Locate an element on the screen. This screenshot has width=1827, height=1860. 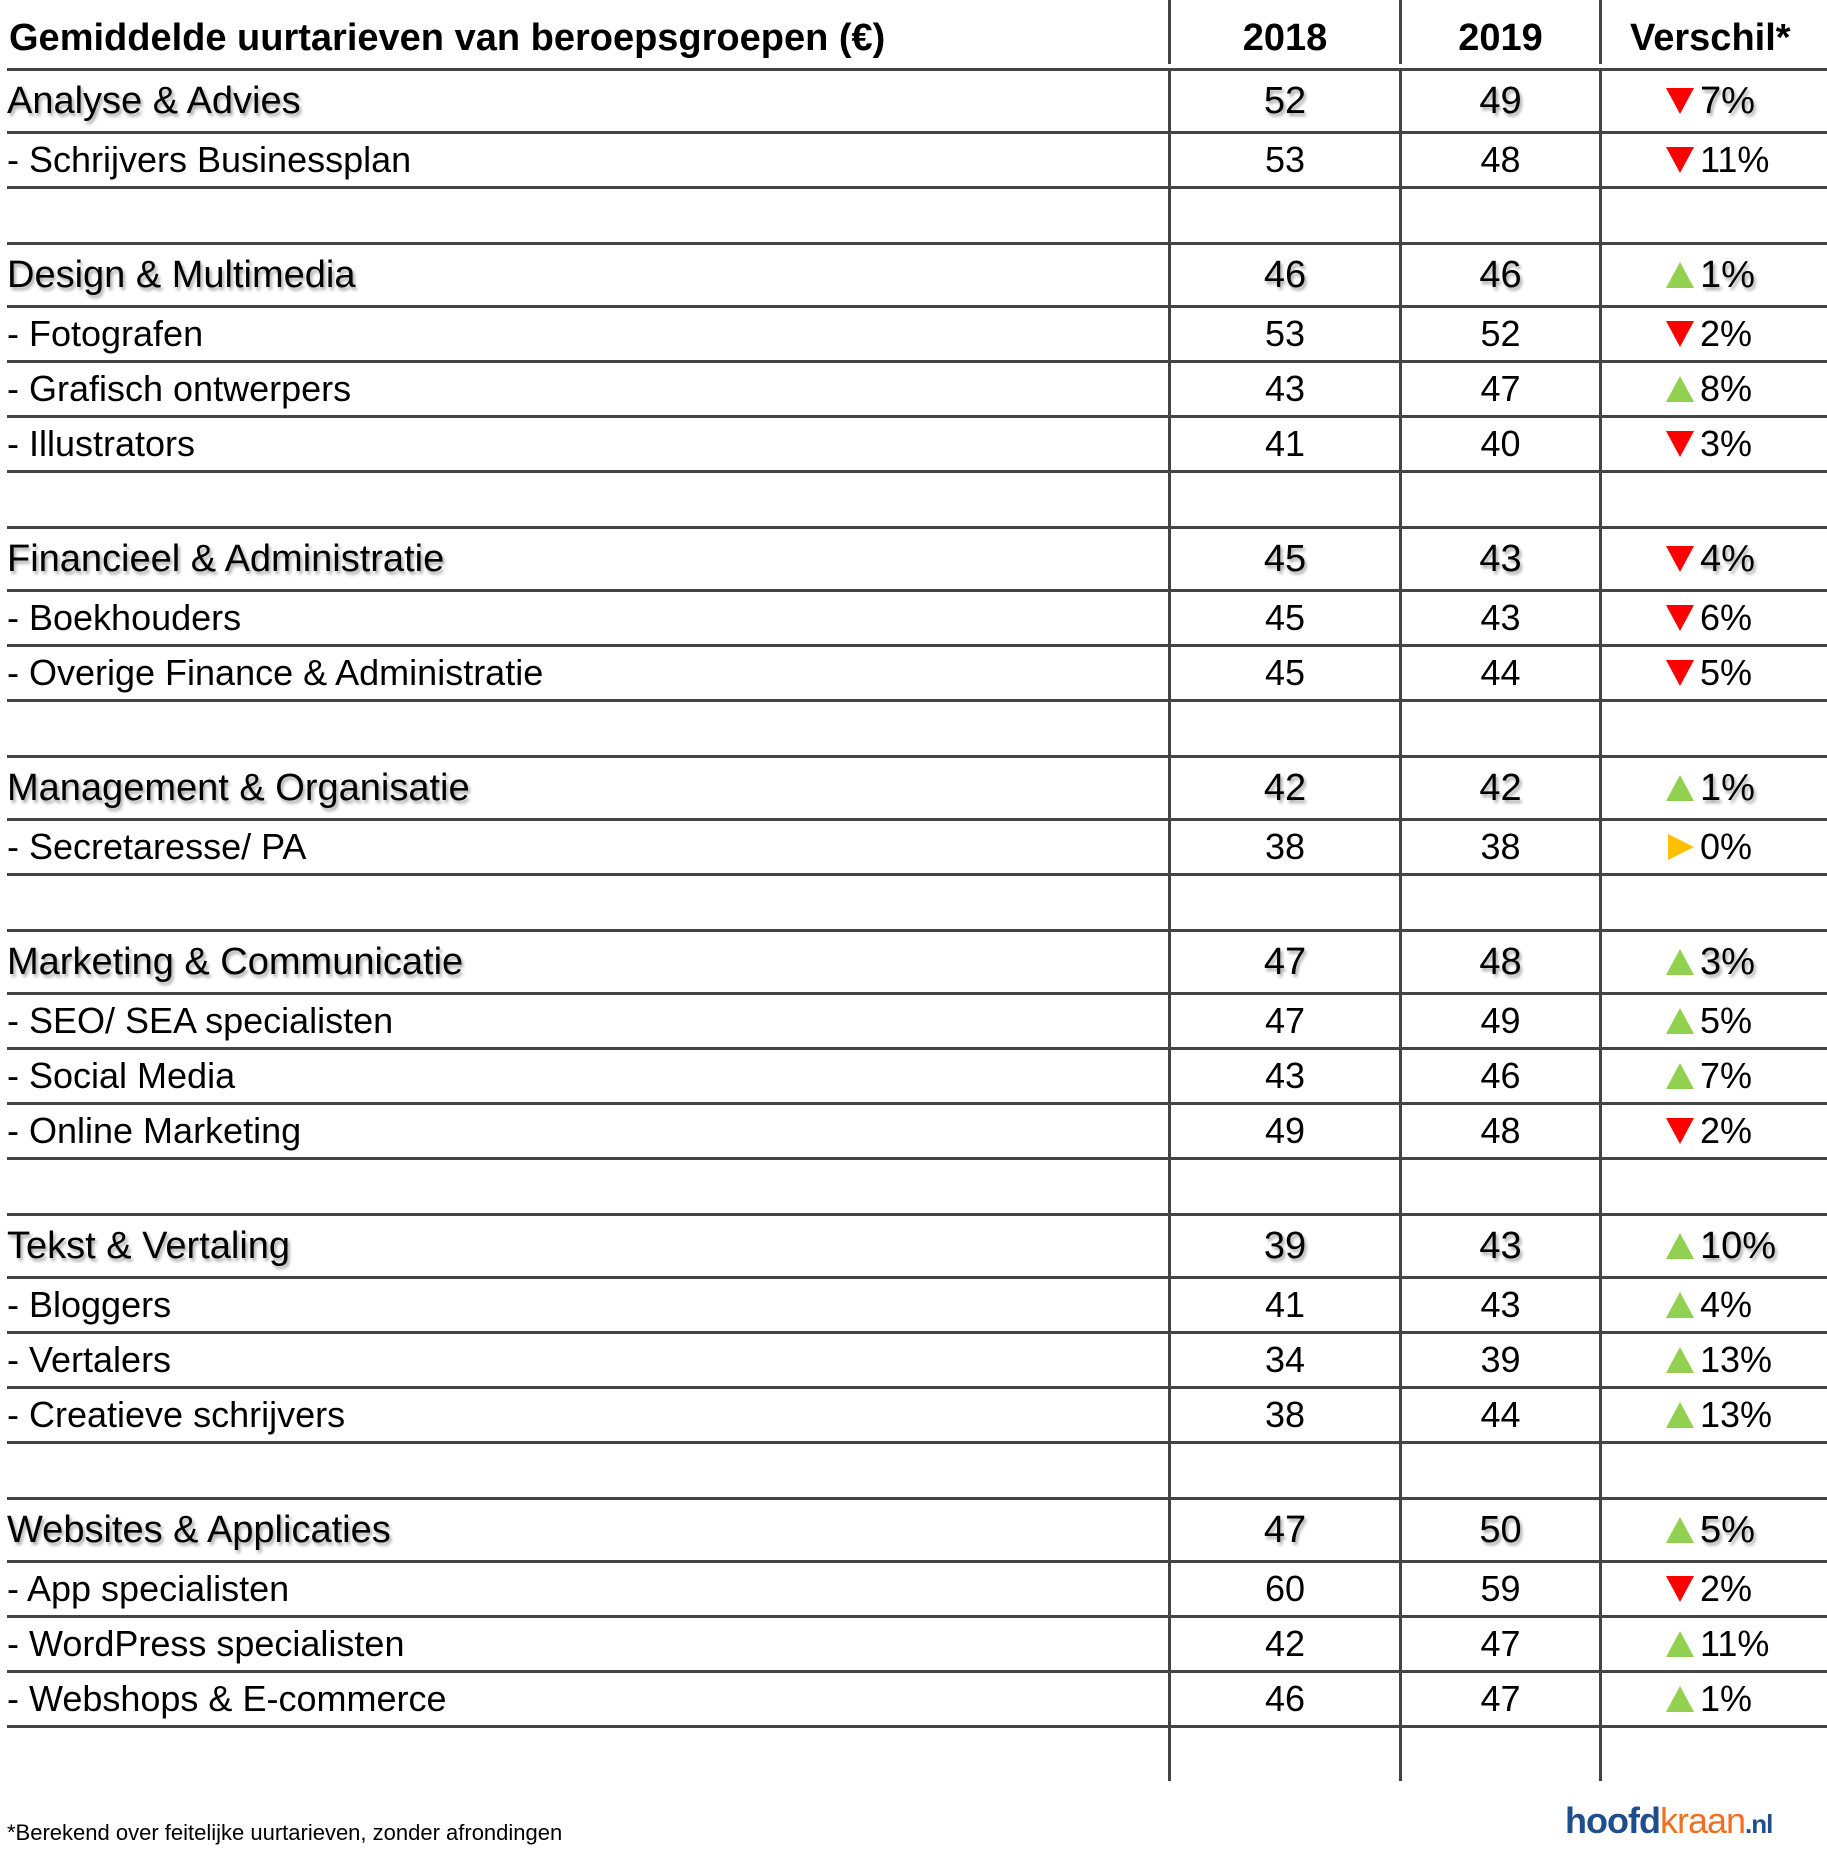
difference-value: 8% is located at coordinates (1726, 388).